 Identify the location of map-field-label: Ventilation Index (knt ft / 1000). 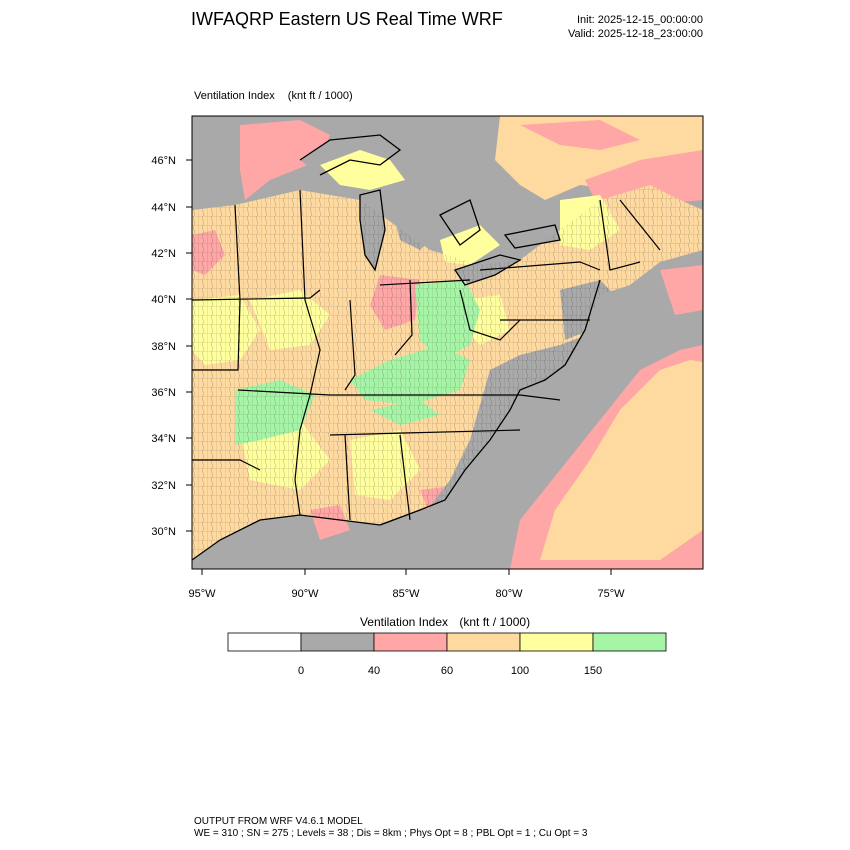
(273, 96).